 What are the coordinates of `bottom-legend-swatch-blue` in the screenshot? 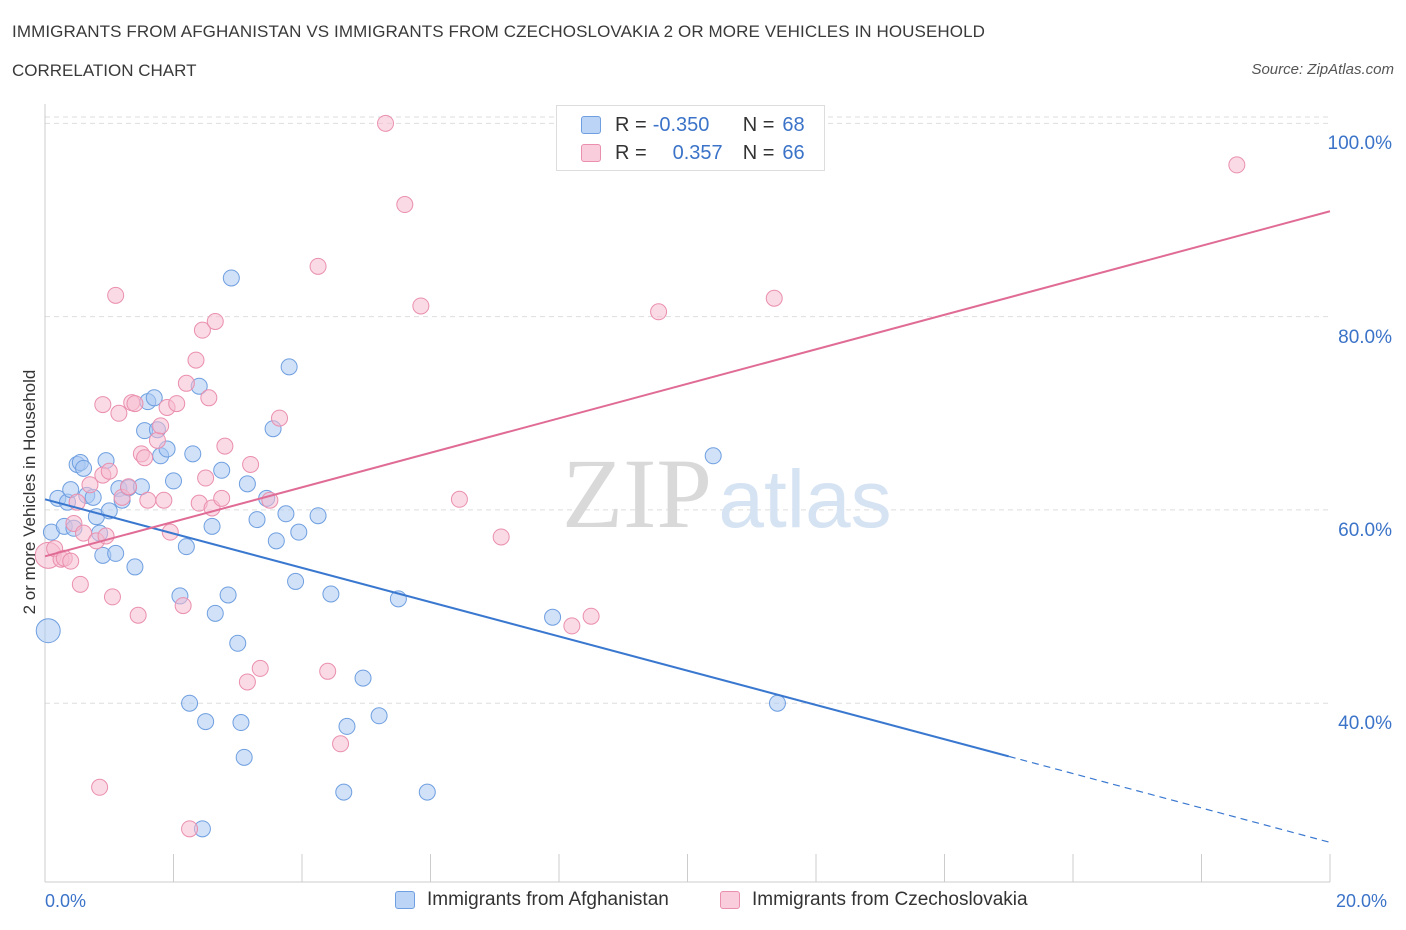 It's located at (405, 900).